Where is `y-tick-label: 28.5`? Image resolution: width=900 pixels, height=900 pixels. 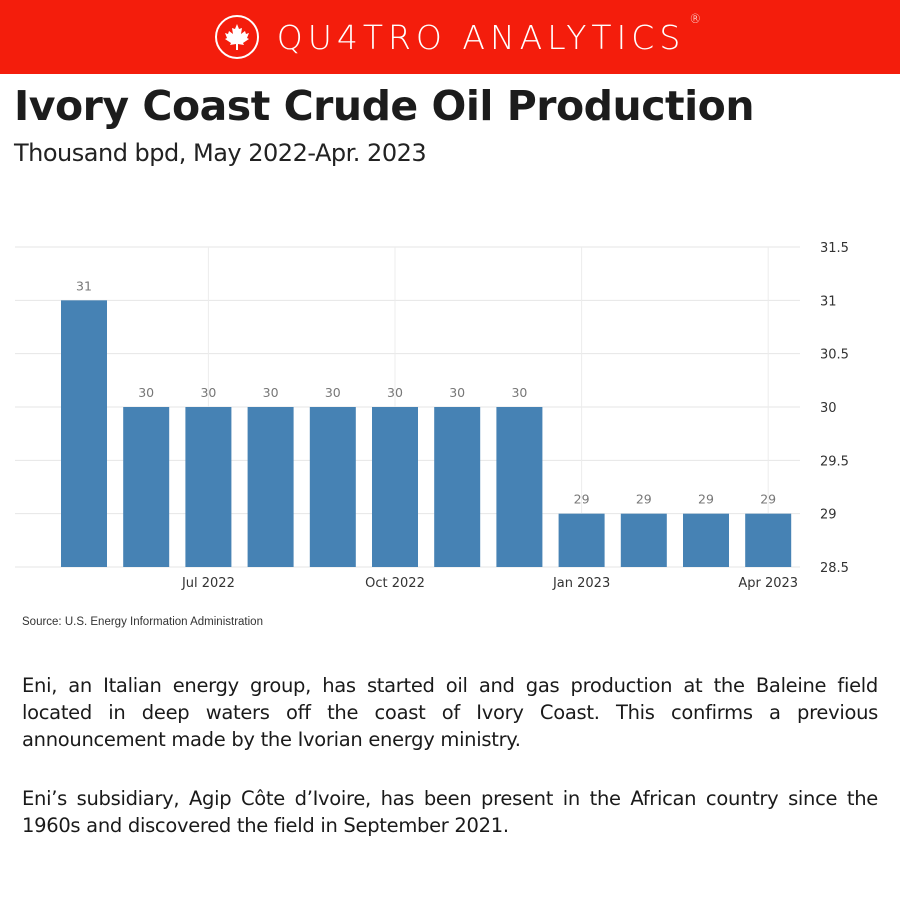 y-tick-label: 28.5 is located at coordinates (834, 568).